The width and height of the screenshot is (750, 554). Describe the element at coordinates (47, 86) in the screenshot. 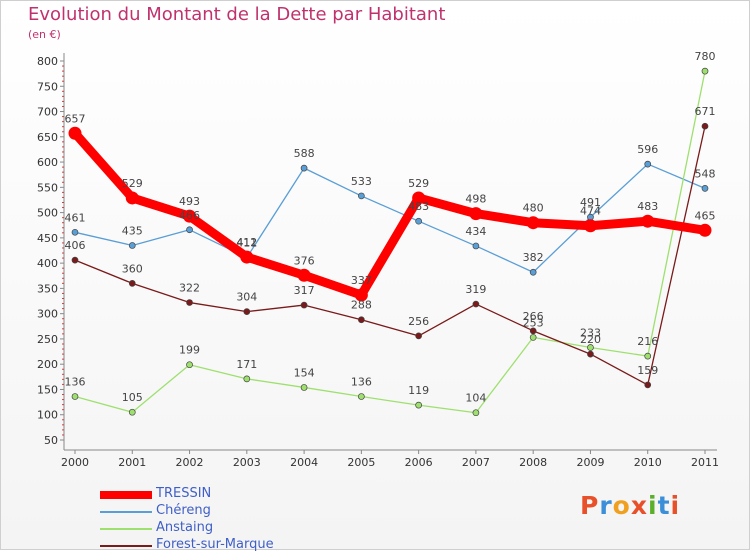

I see `y-tick-label: 750` at that location.